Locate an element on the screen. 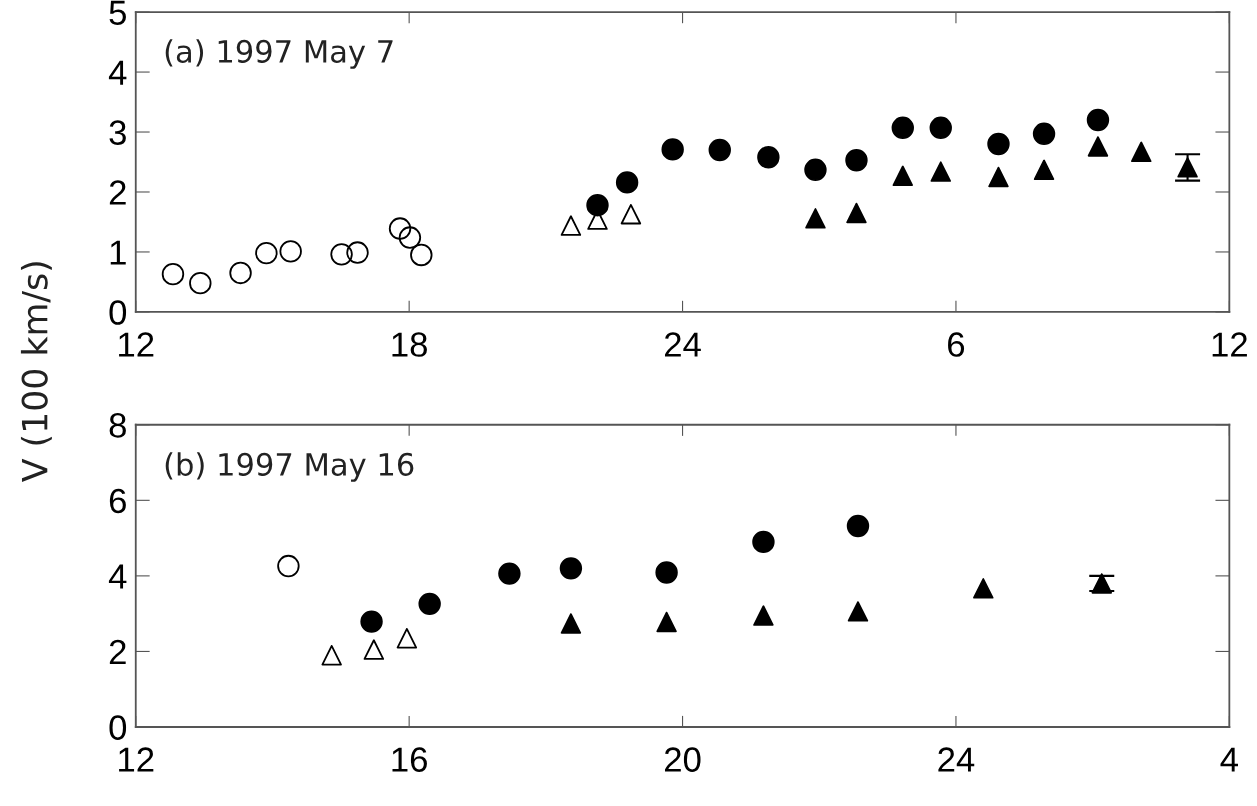  annotation: (a) 1997 May 7 is located at coordinates (279, 54).